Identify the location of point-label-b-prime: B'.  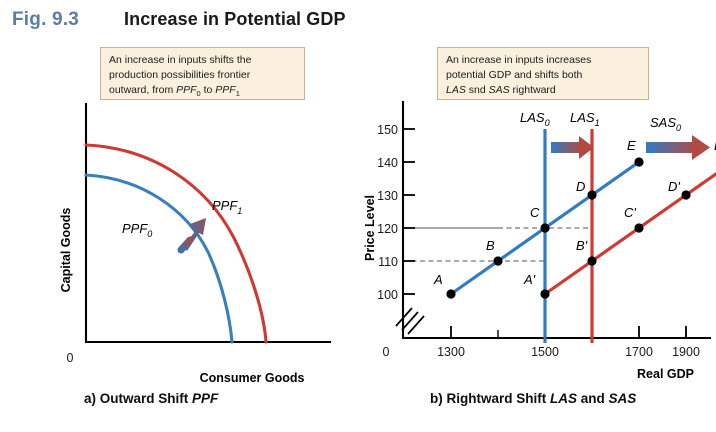
(582, 245).